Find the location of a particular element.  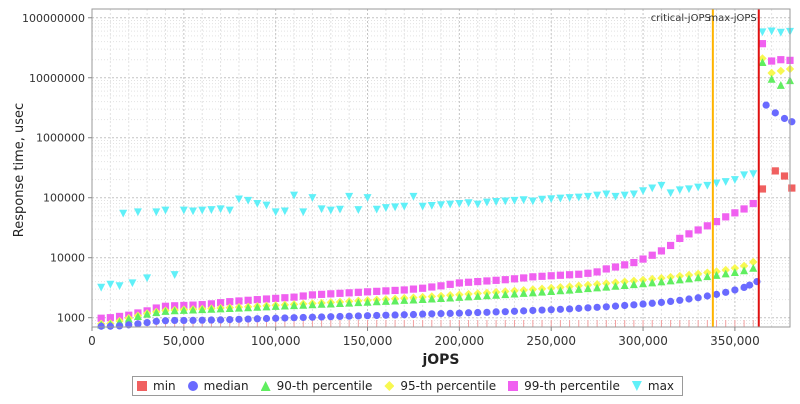

x-tick-label: 350,000 is located at coordinates (735, 341).